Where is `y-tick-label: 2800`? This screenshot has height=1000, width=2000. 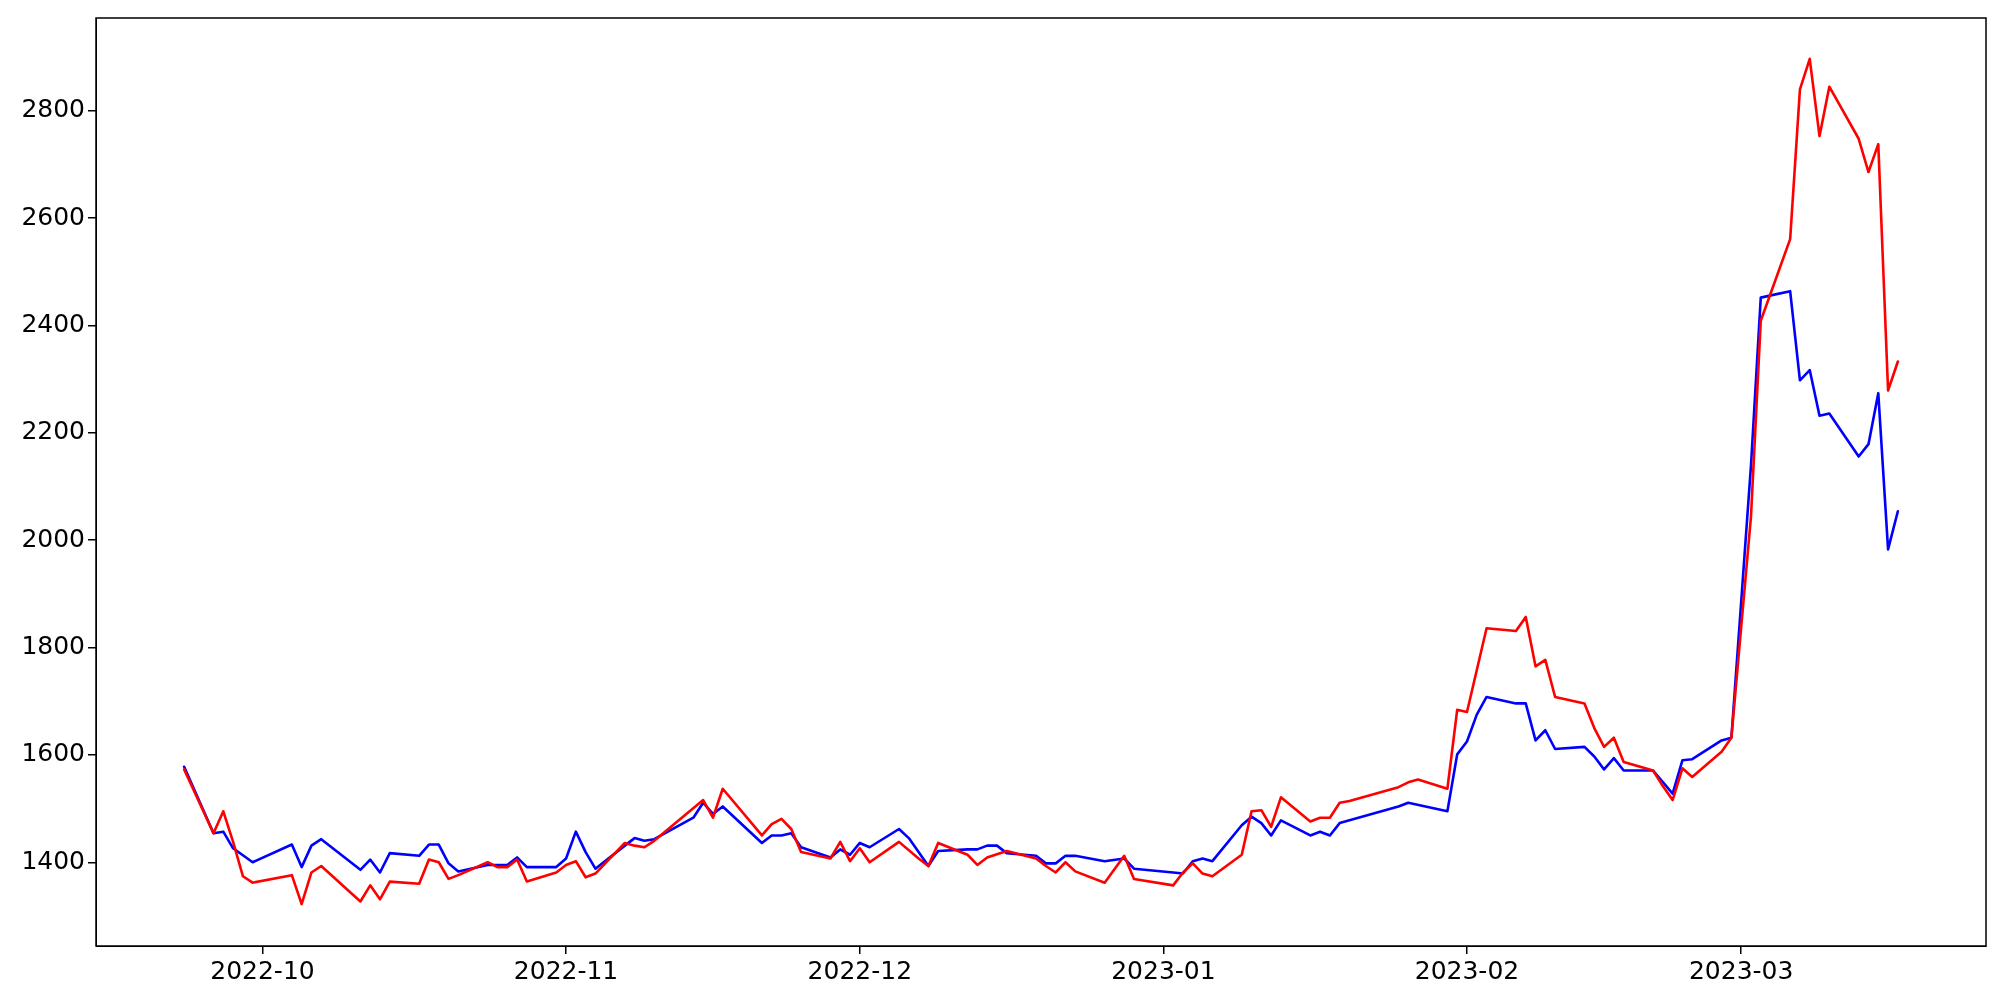 y-tick-label: 2800 is located at coordinates (53, 109).